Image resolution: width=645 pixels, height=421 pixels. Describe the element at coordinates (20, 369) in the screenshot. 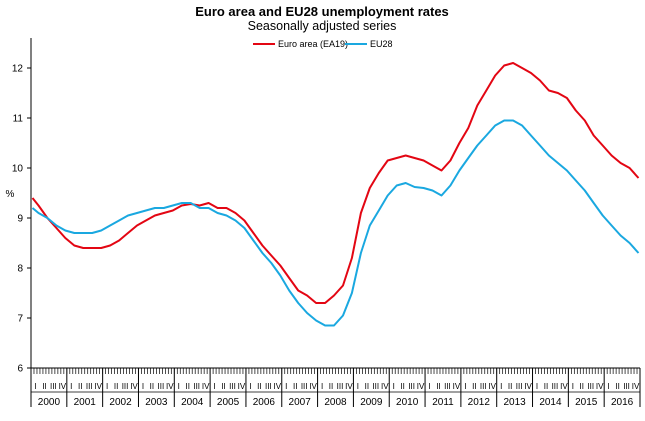

I see `y-tick-label: 6` at that location.